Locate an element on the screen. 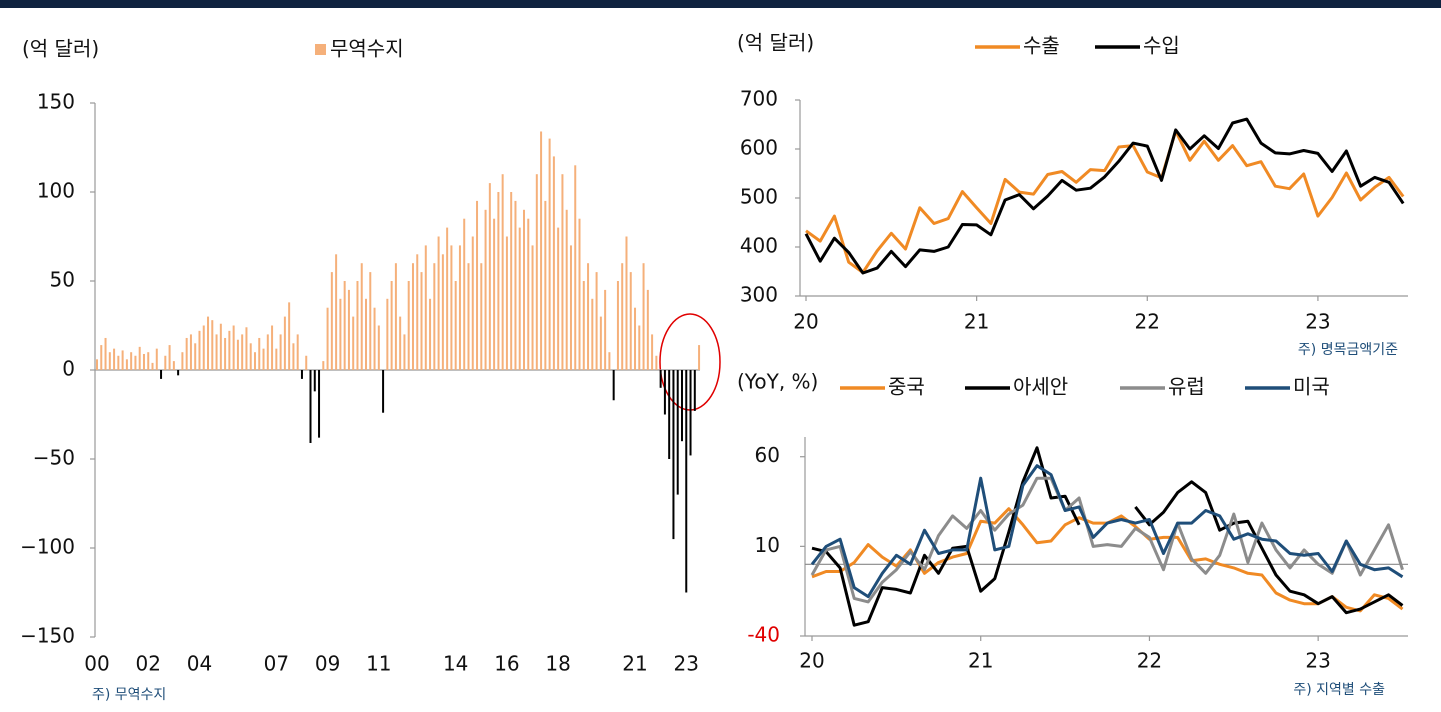  y-tick-label: 0 is located at coordinates (68, 369).